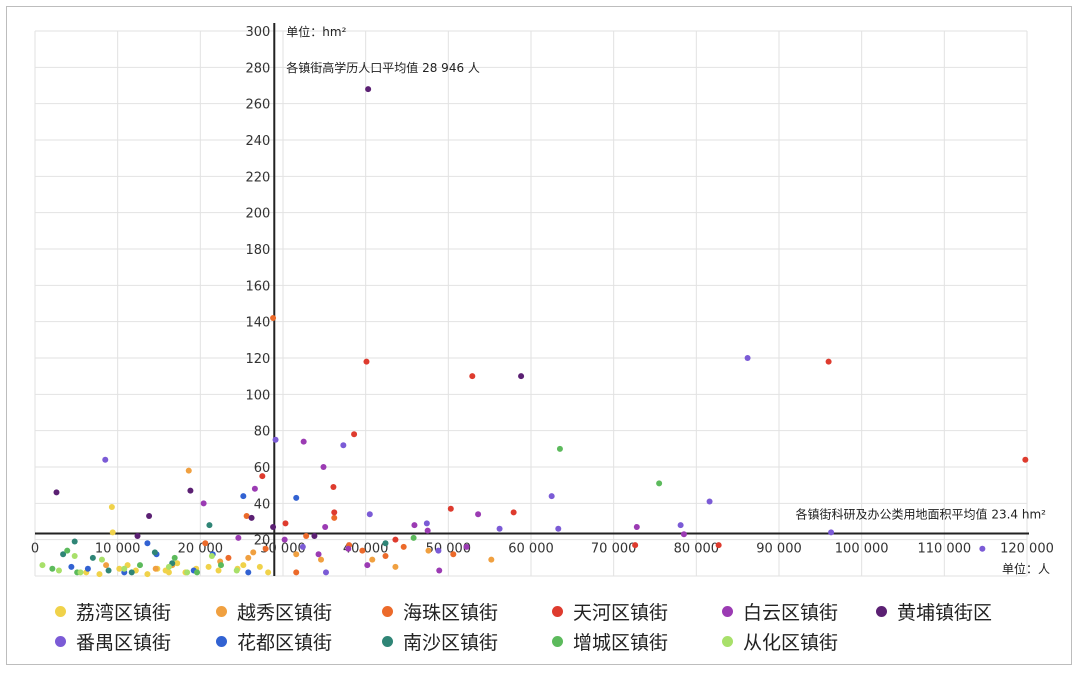 This screenshot has height=673, width=1080. What do you see at coordinates (299, 641) in the screenshot?
I see `legend-item: 花都区镇街` at bounding box center [299, 641].